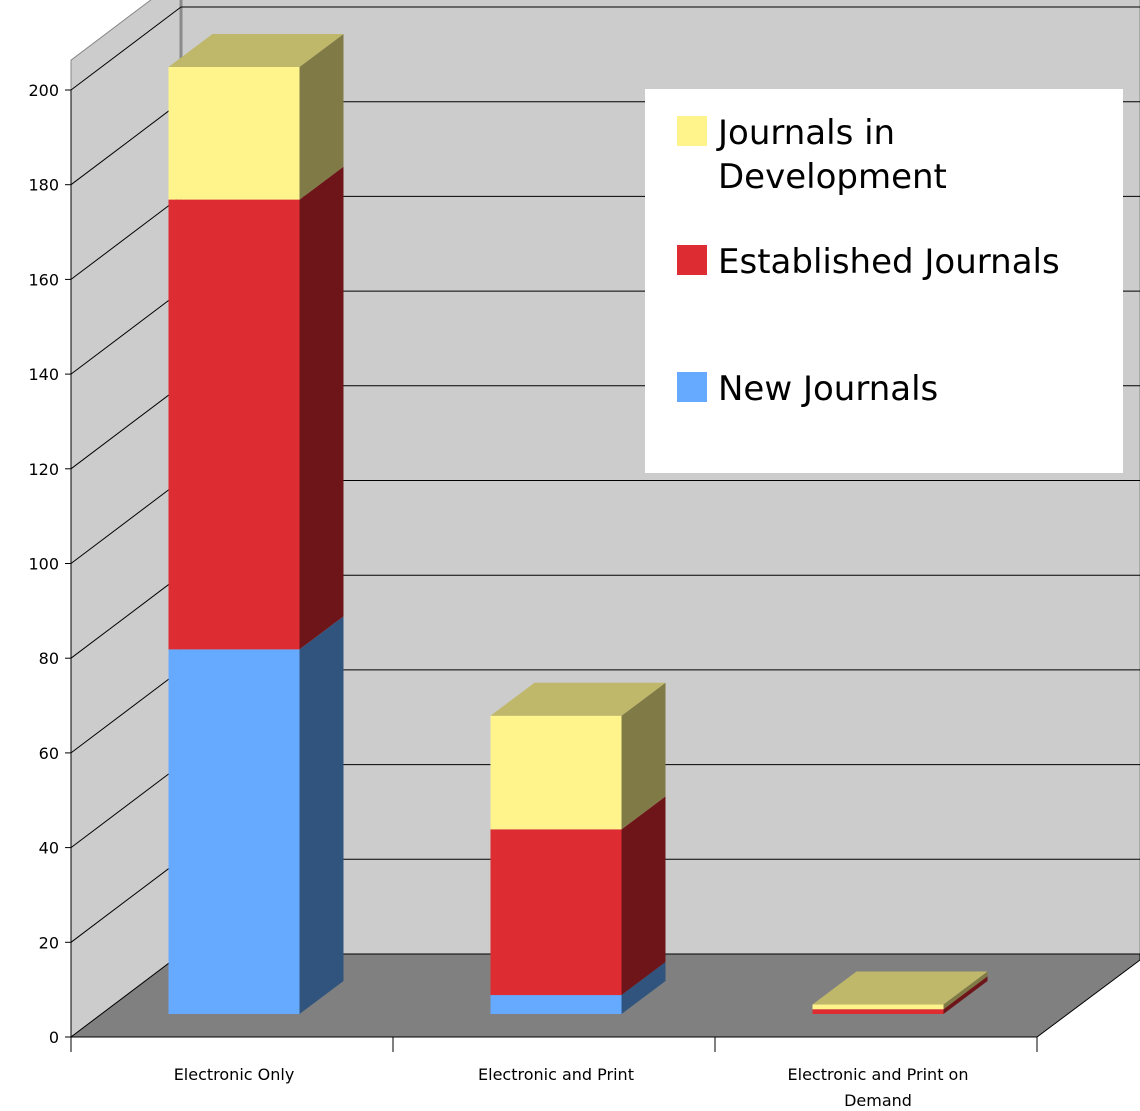 The width and height of the screenshot is (1140, 1111). What do you see at coordinates (49, 658) in the screenshot?
I see `y-tick-label: 80` at bounding box center [49, 658].